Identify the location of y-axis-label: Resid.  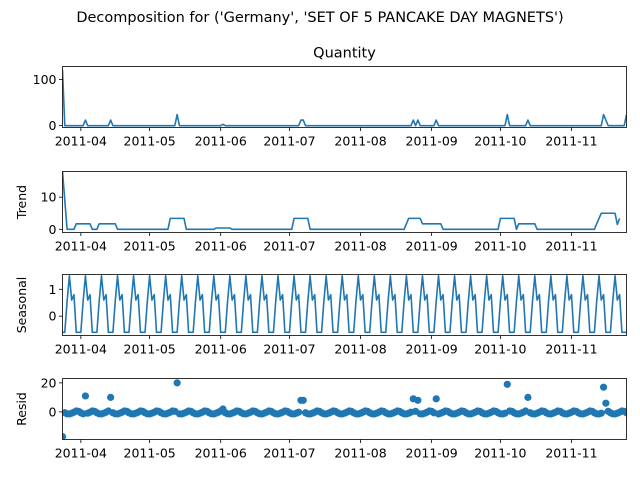
(21, 409).